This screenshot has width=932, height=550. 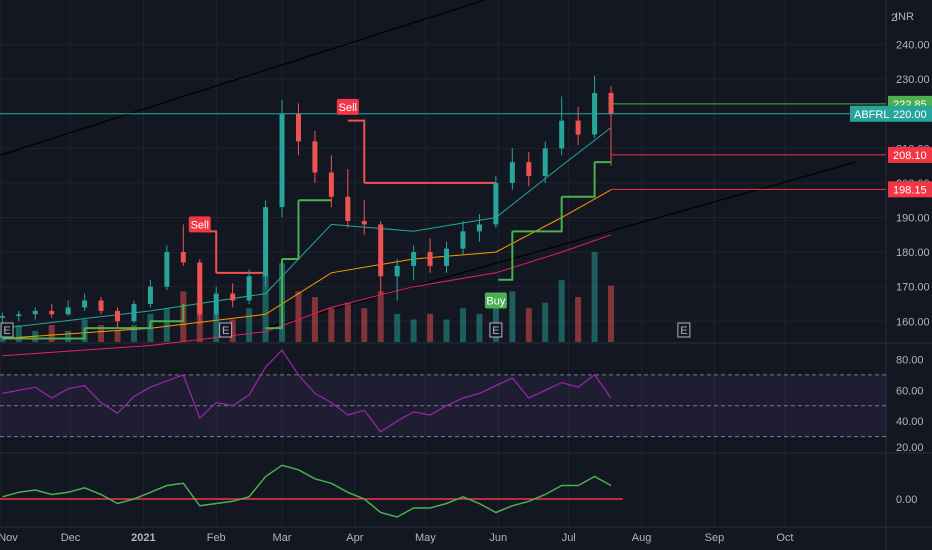 I want to click on price-level-tag-text: 208.10, so click(x=910, y=156).